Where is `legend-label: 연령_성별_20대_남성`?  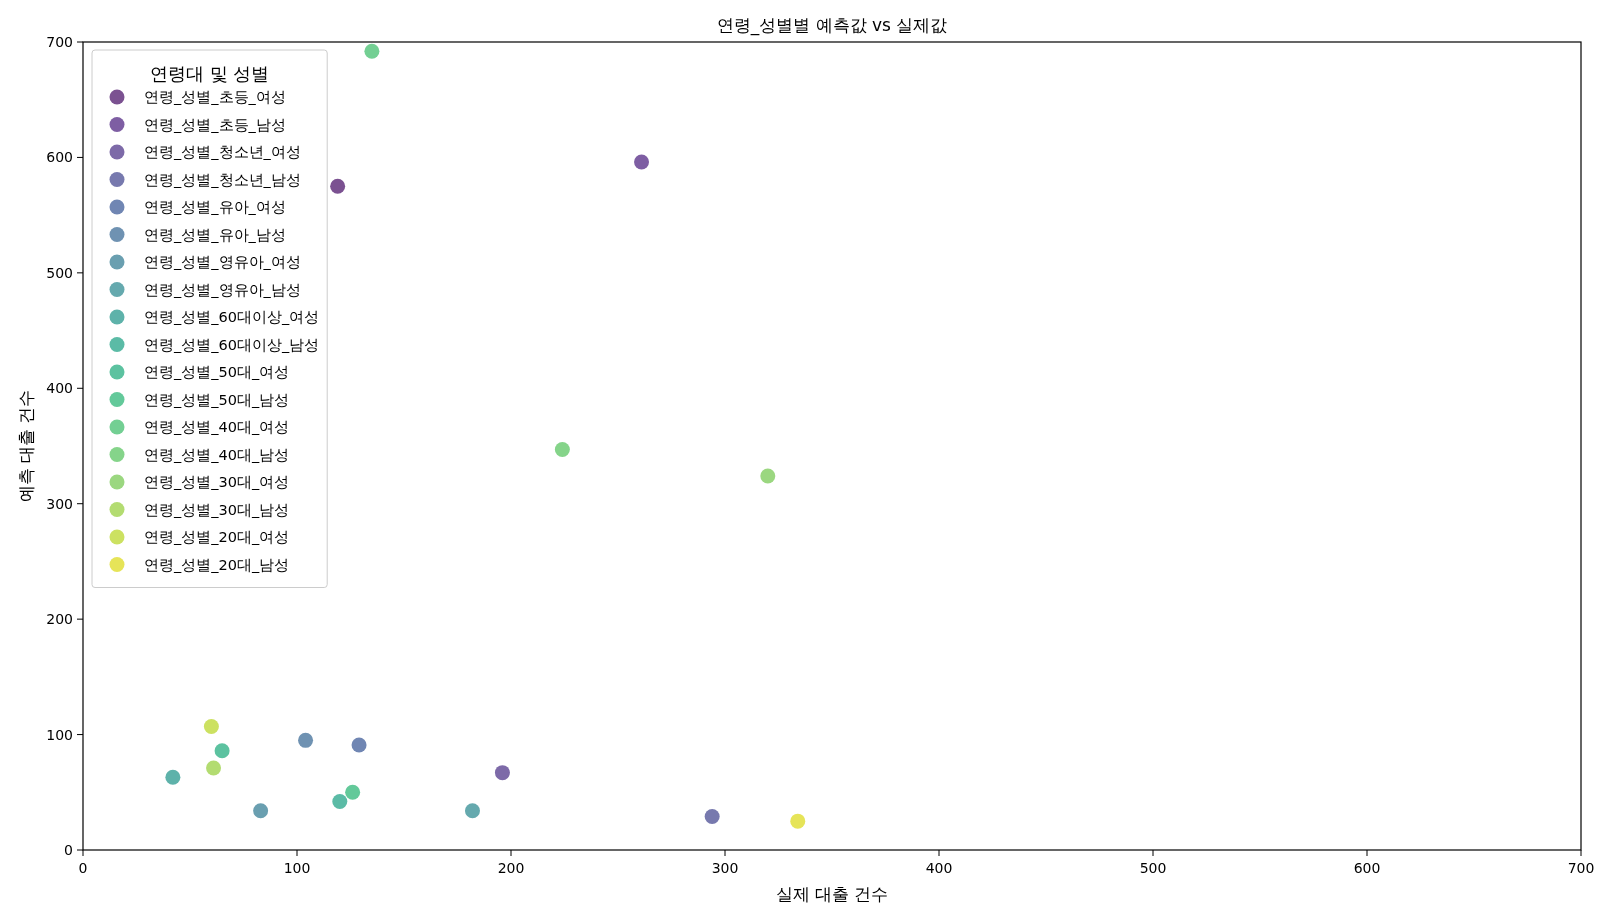
legend-label: 연령_성별_20대_남성 is located at coordinates (217, 564).